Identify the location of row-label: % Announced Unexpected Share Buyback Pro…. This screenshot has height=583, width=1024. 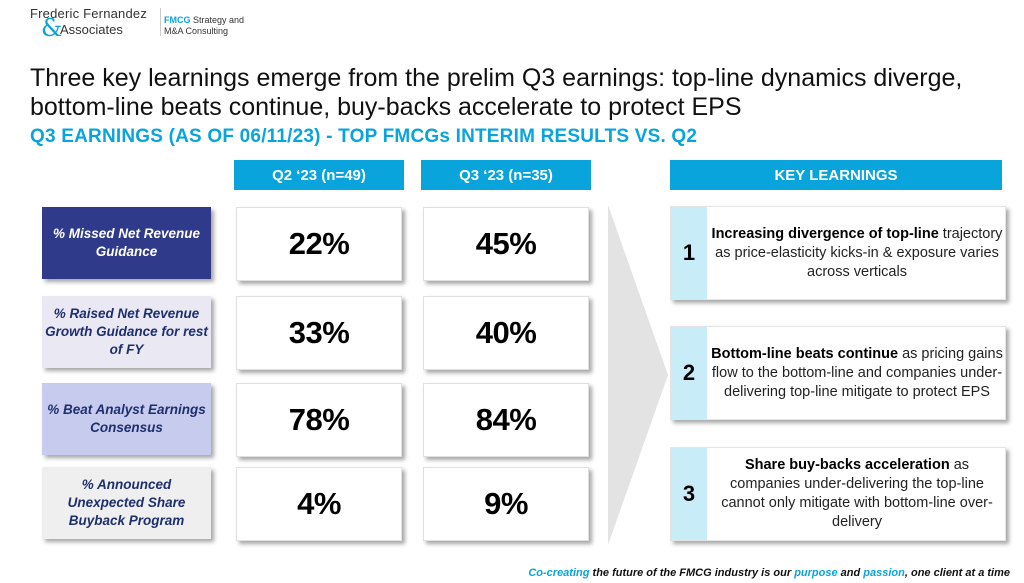
(126, 503).